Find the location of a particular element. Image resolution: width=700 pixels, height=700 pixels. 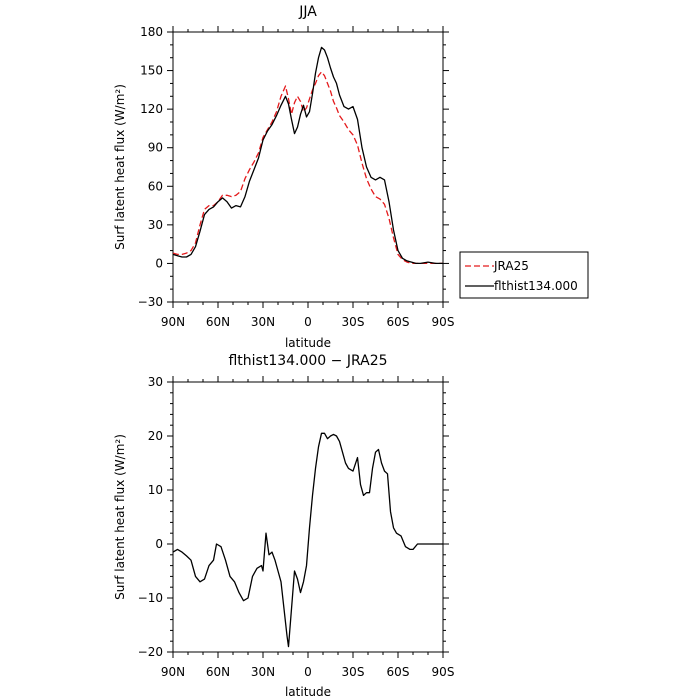

top-x-tick-label: 90S is located at coordinates (443, 322).